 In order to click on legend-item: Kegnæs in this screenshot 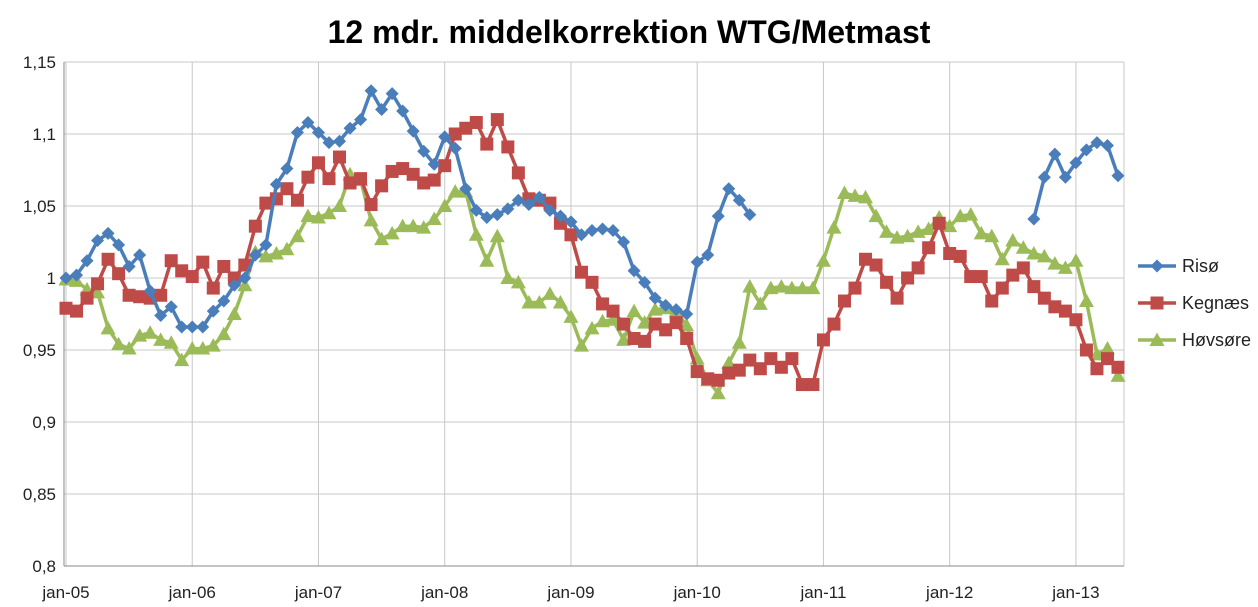, I will do `click(1193, 303)`.